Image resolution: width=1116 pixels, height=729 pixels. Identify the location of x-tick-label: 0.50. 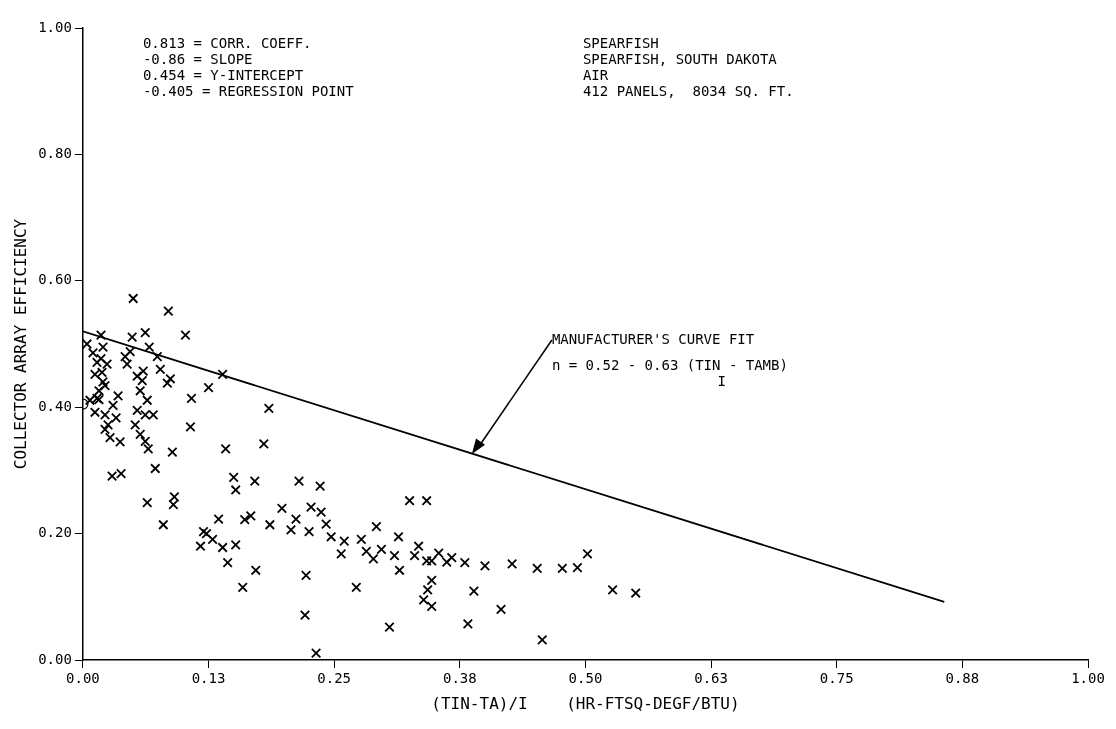
(585, 678).